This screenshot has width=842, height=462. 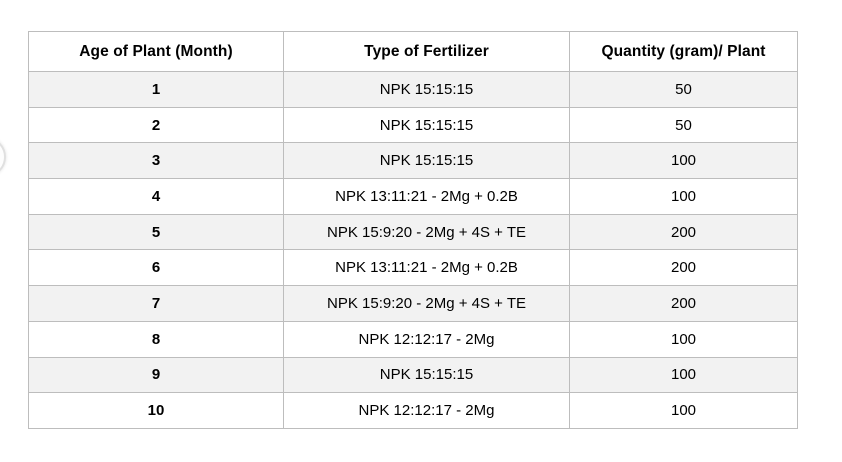 What do you see at coordinates (426, 51) in the screenshot?
I see `header-cell-fertilizer: Type of Fertilizer` at bounding box center [426, 51].